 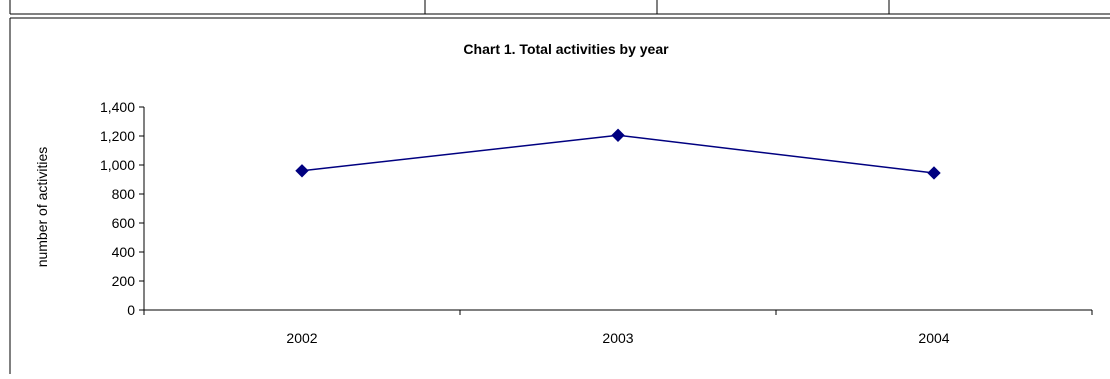 I want to click on y-tick-label: 400, so click(x=124, y=252).